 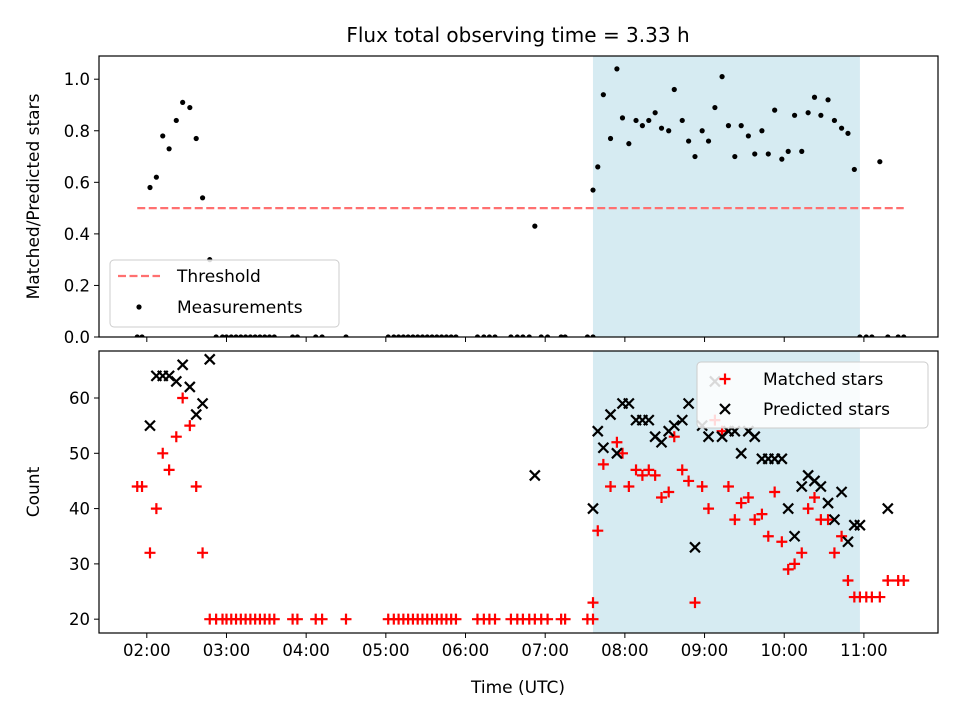 What do you see at coordinates (139, 307) in the screenshot?
I see `legend-measurements-swatch` at bounding box center [139, 307].